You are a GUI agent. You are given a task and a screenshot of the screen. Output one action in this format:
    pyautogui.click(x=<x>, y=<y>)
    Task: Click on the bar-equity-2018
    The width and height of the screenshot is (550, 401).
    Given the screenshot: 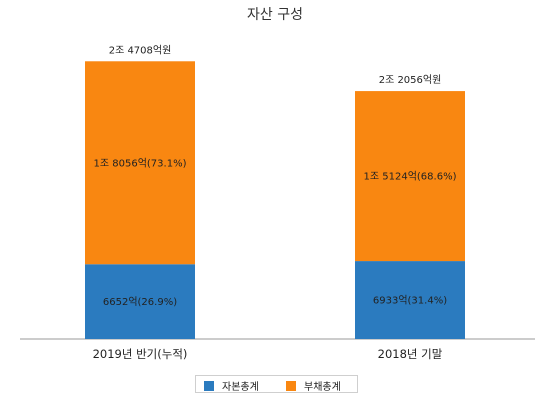 What is the action you would take?
    pyautogui.click(x=410, y=300)
    